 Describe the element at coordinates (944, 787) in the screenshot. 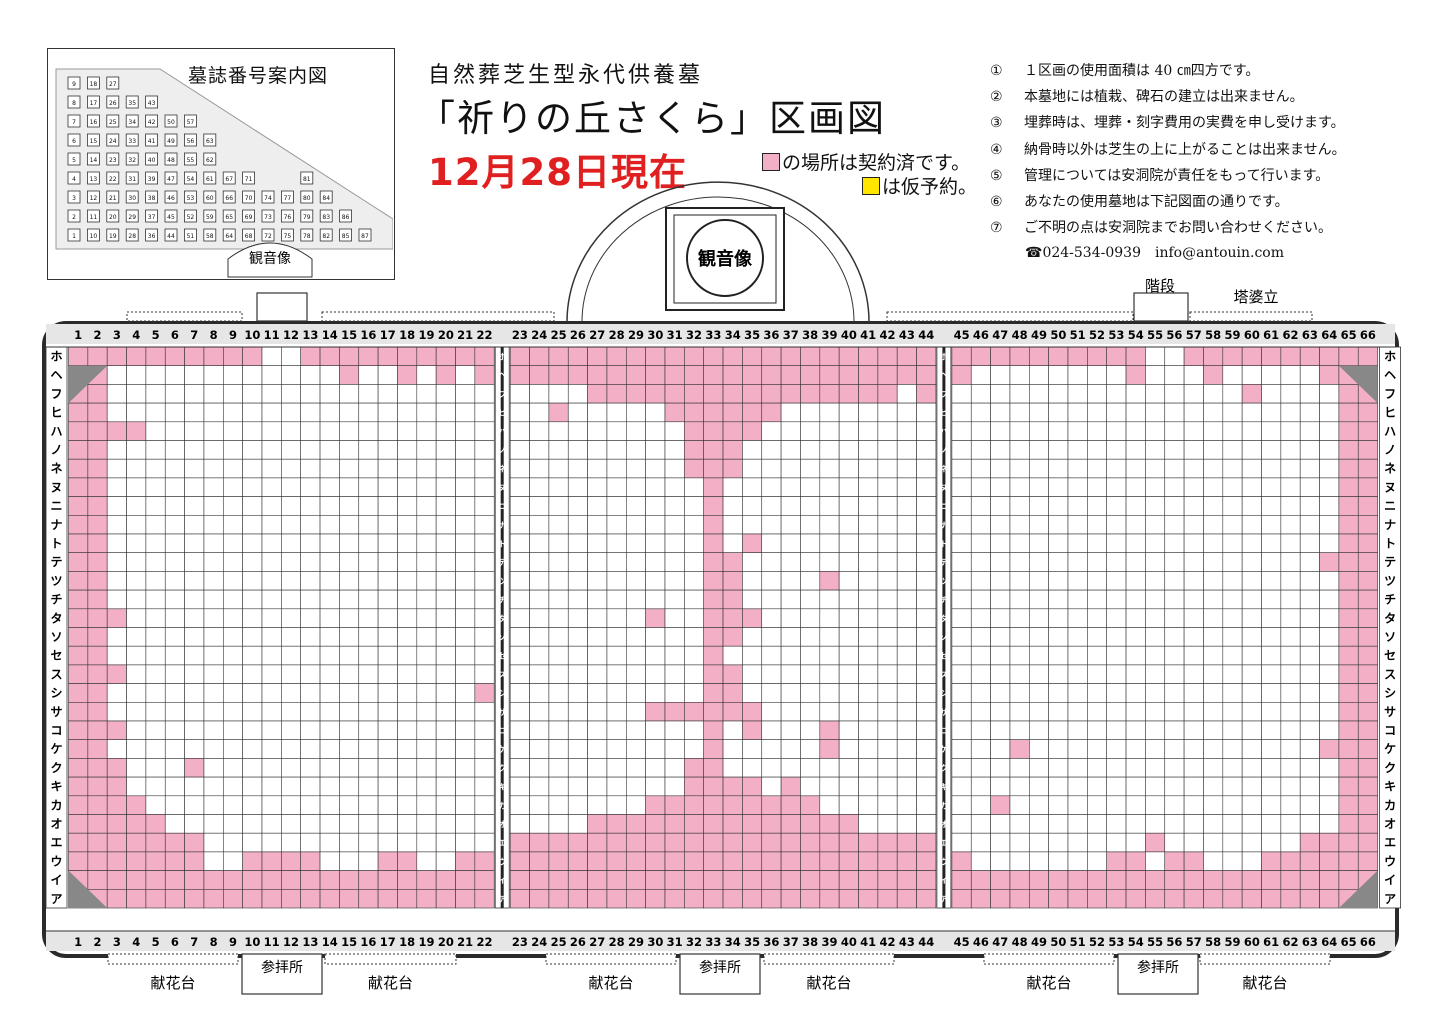

I see `divider-row-label: キ` at that location.